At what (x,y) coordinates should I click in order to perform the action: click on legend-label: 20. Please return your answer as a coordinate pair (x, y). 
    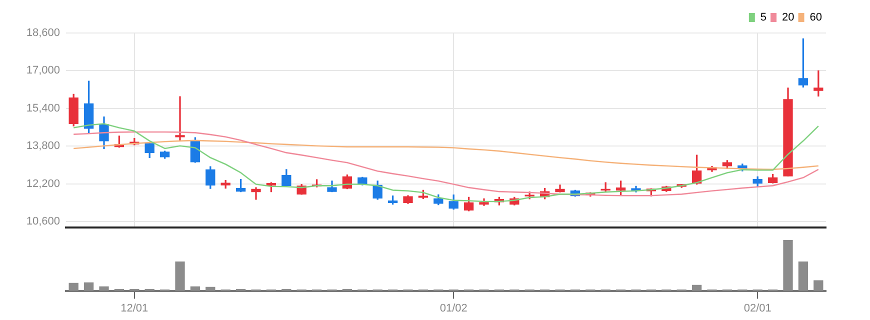
    Looking at the image, I should click on (788, 18).